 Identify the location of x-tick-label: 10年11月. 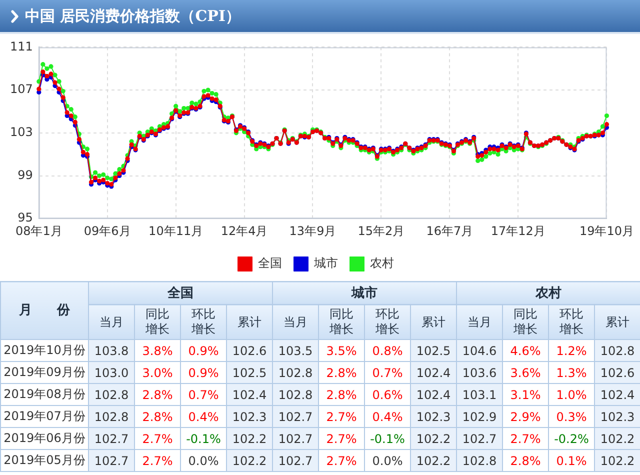
(176, 231).